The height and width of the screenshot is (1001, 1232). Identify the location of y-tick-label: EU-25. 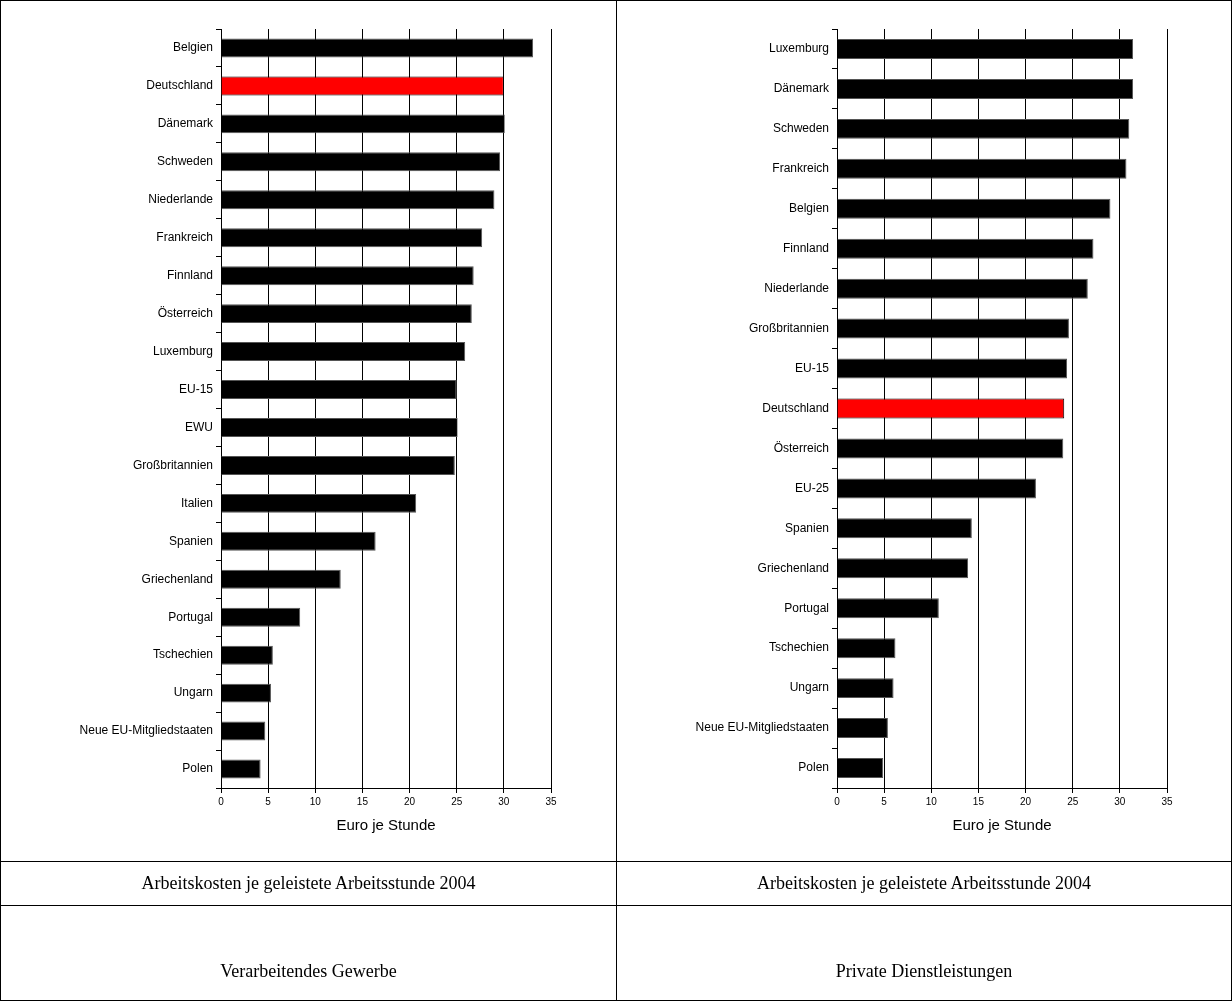
(812, 487).